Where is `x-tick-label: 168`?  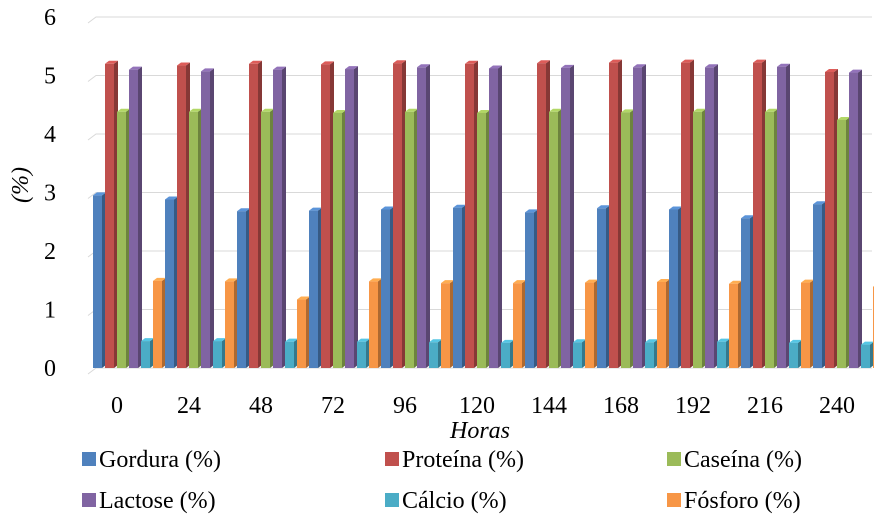 x-tick-label: 168 is located at coordinates (621, 406).